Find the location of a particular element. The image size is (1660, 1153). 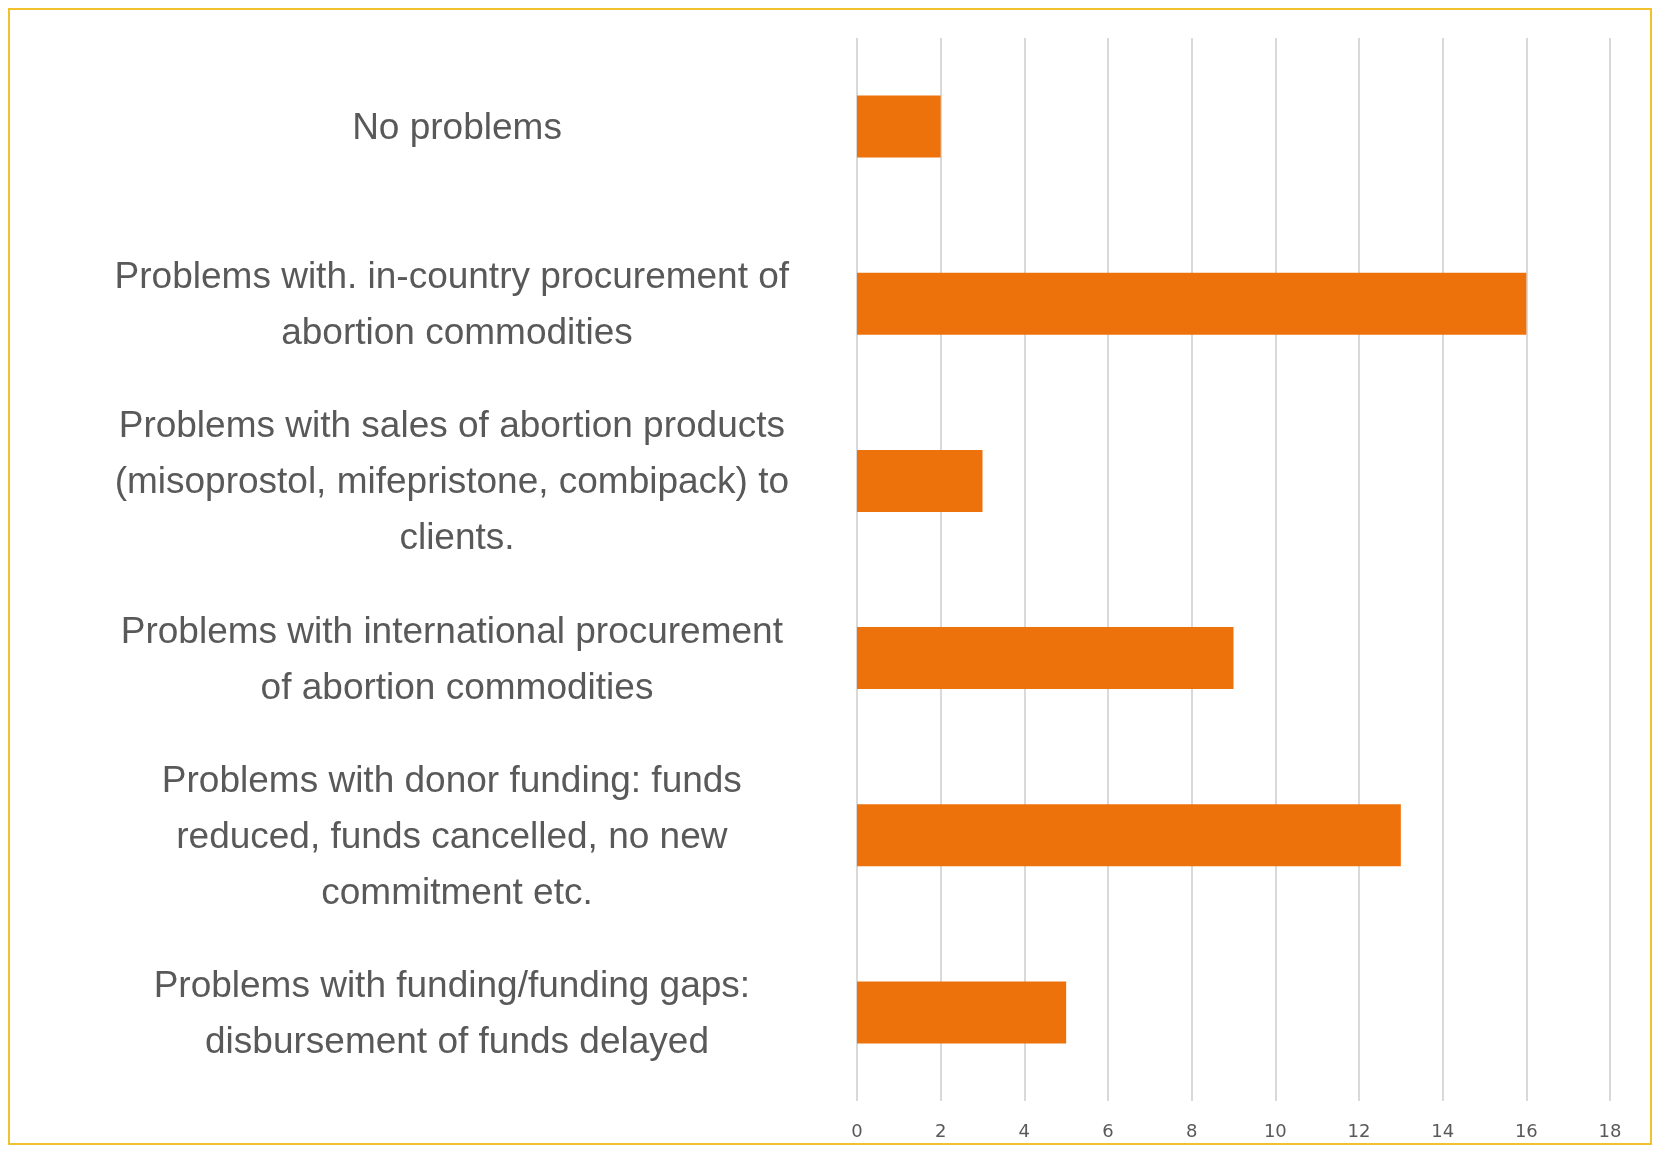

x-tick-label: 12 is located at coordinates (1359, 1130).